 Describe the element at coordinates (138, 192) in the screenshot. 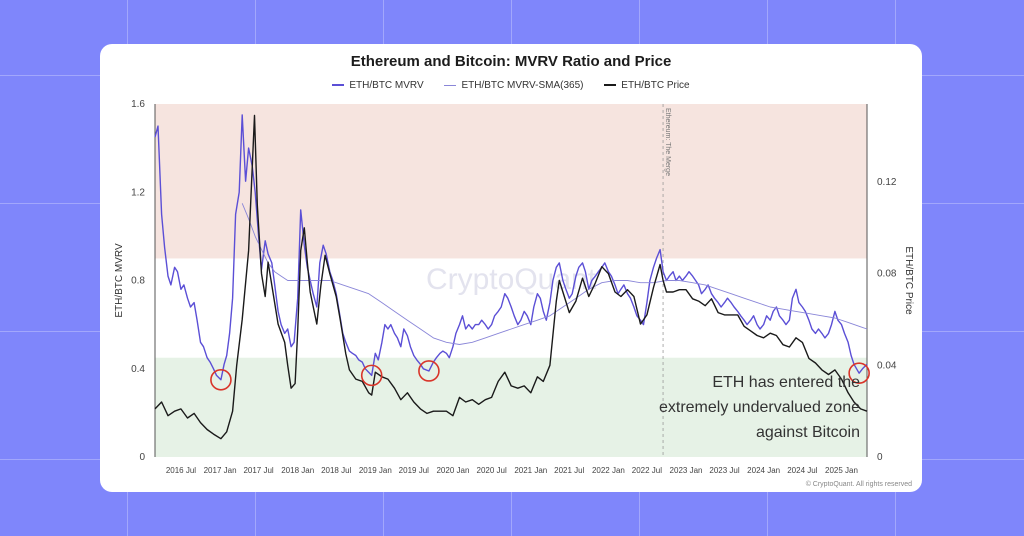

I see `y-left-tick-label: 1.2` at that location.